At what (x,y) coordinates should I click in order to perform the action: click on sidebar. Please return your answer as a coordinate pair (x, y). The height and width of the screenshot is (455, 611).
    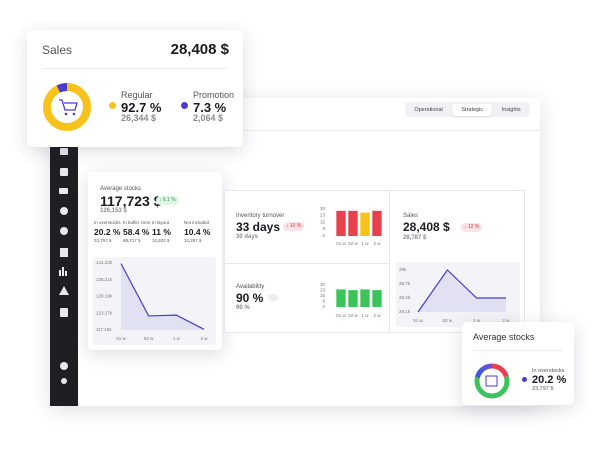
    Looking at the image, I should click on (64, 267).